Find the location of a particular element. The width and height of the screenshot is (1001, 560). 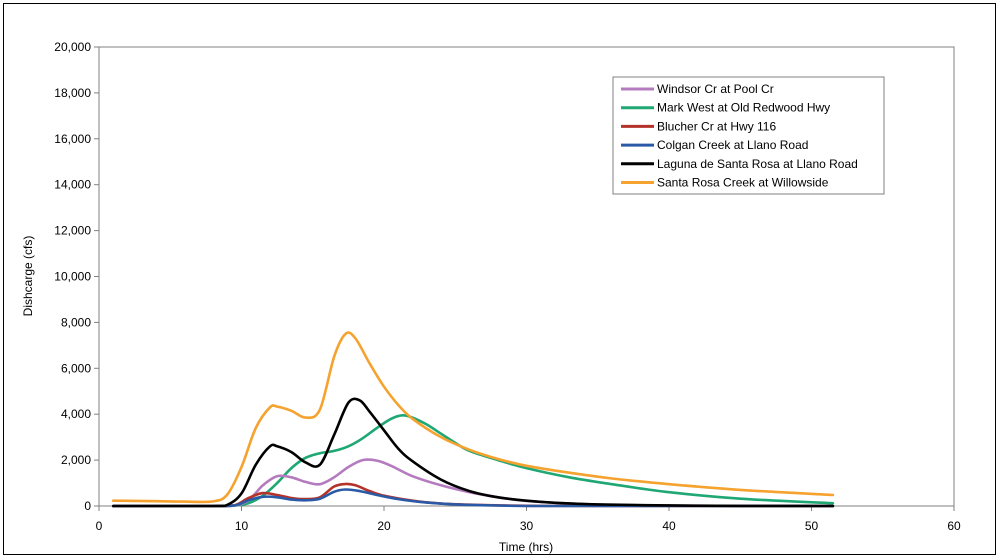

x-tick-label: 20 is located at coordinates (384, 526).